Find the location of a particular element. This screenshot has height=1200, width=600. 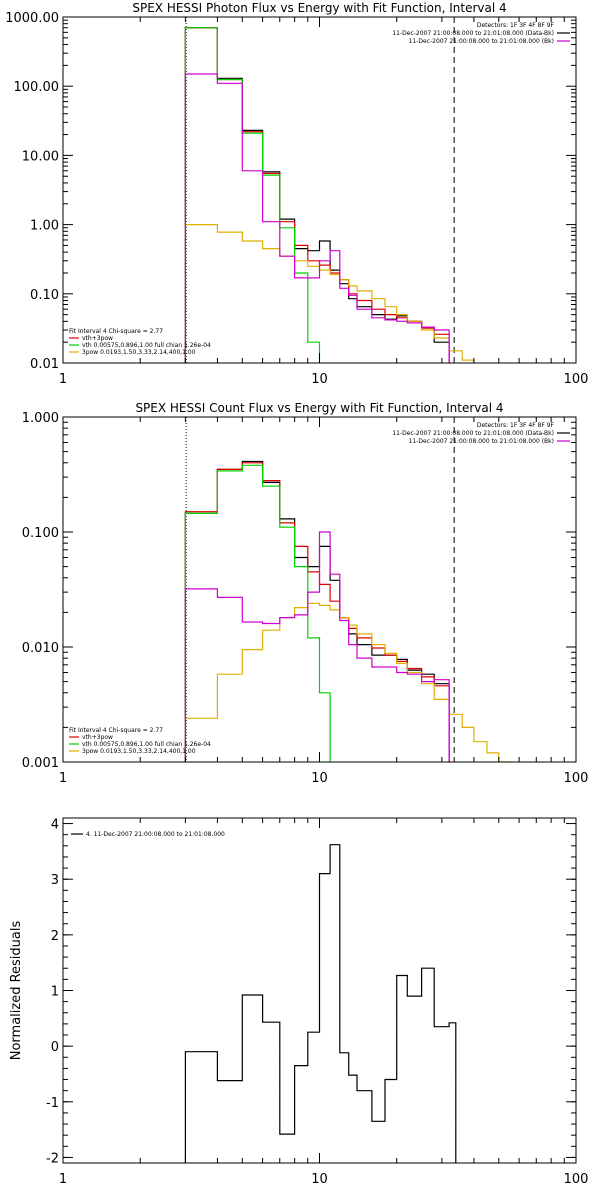

y-tick-label: 0.01 is located at coordinates (44, 364).